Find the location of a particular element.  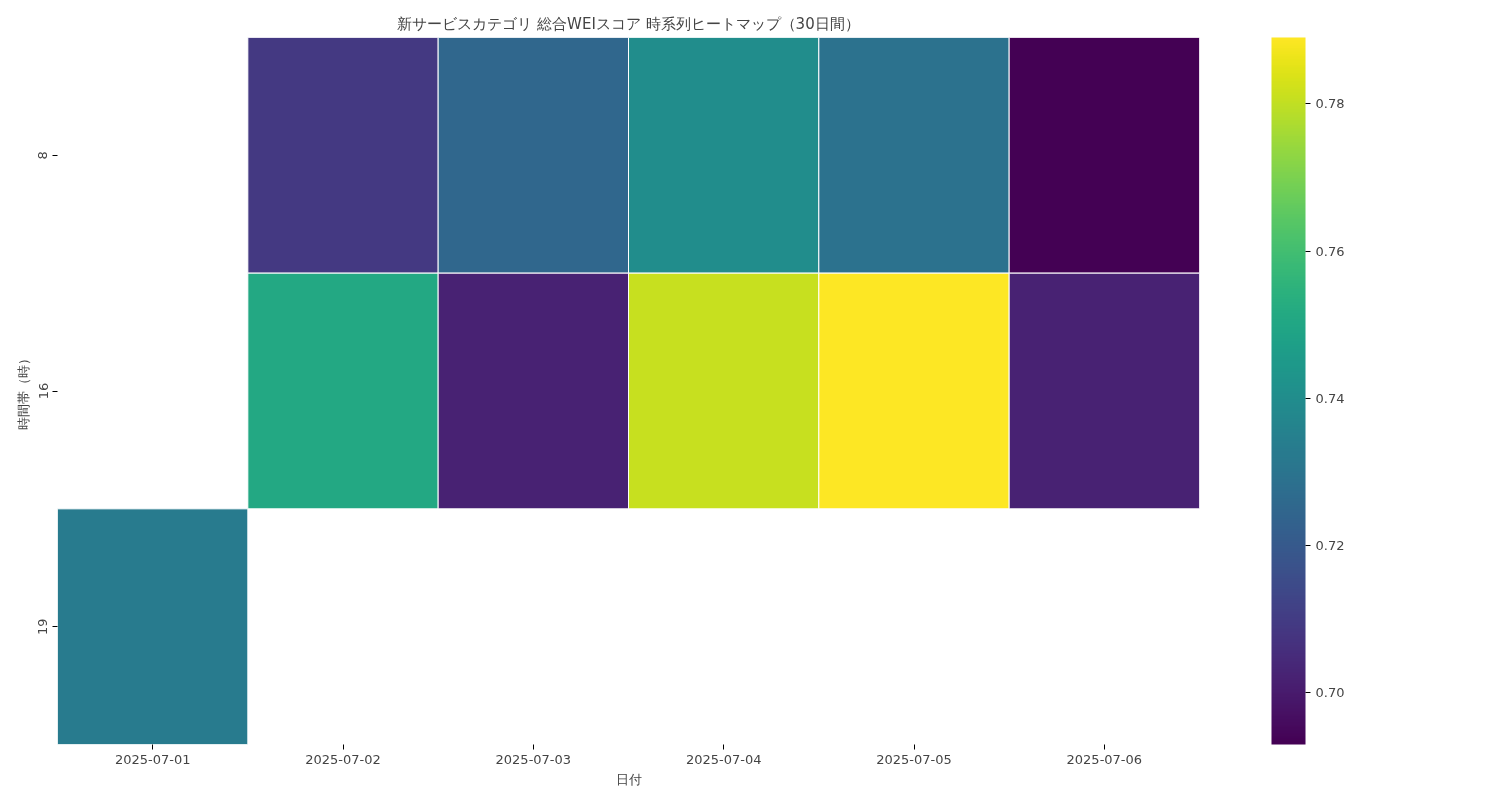

color-bar-label: 0.70 is located at coordinates (1330, 693).